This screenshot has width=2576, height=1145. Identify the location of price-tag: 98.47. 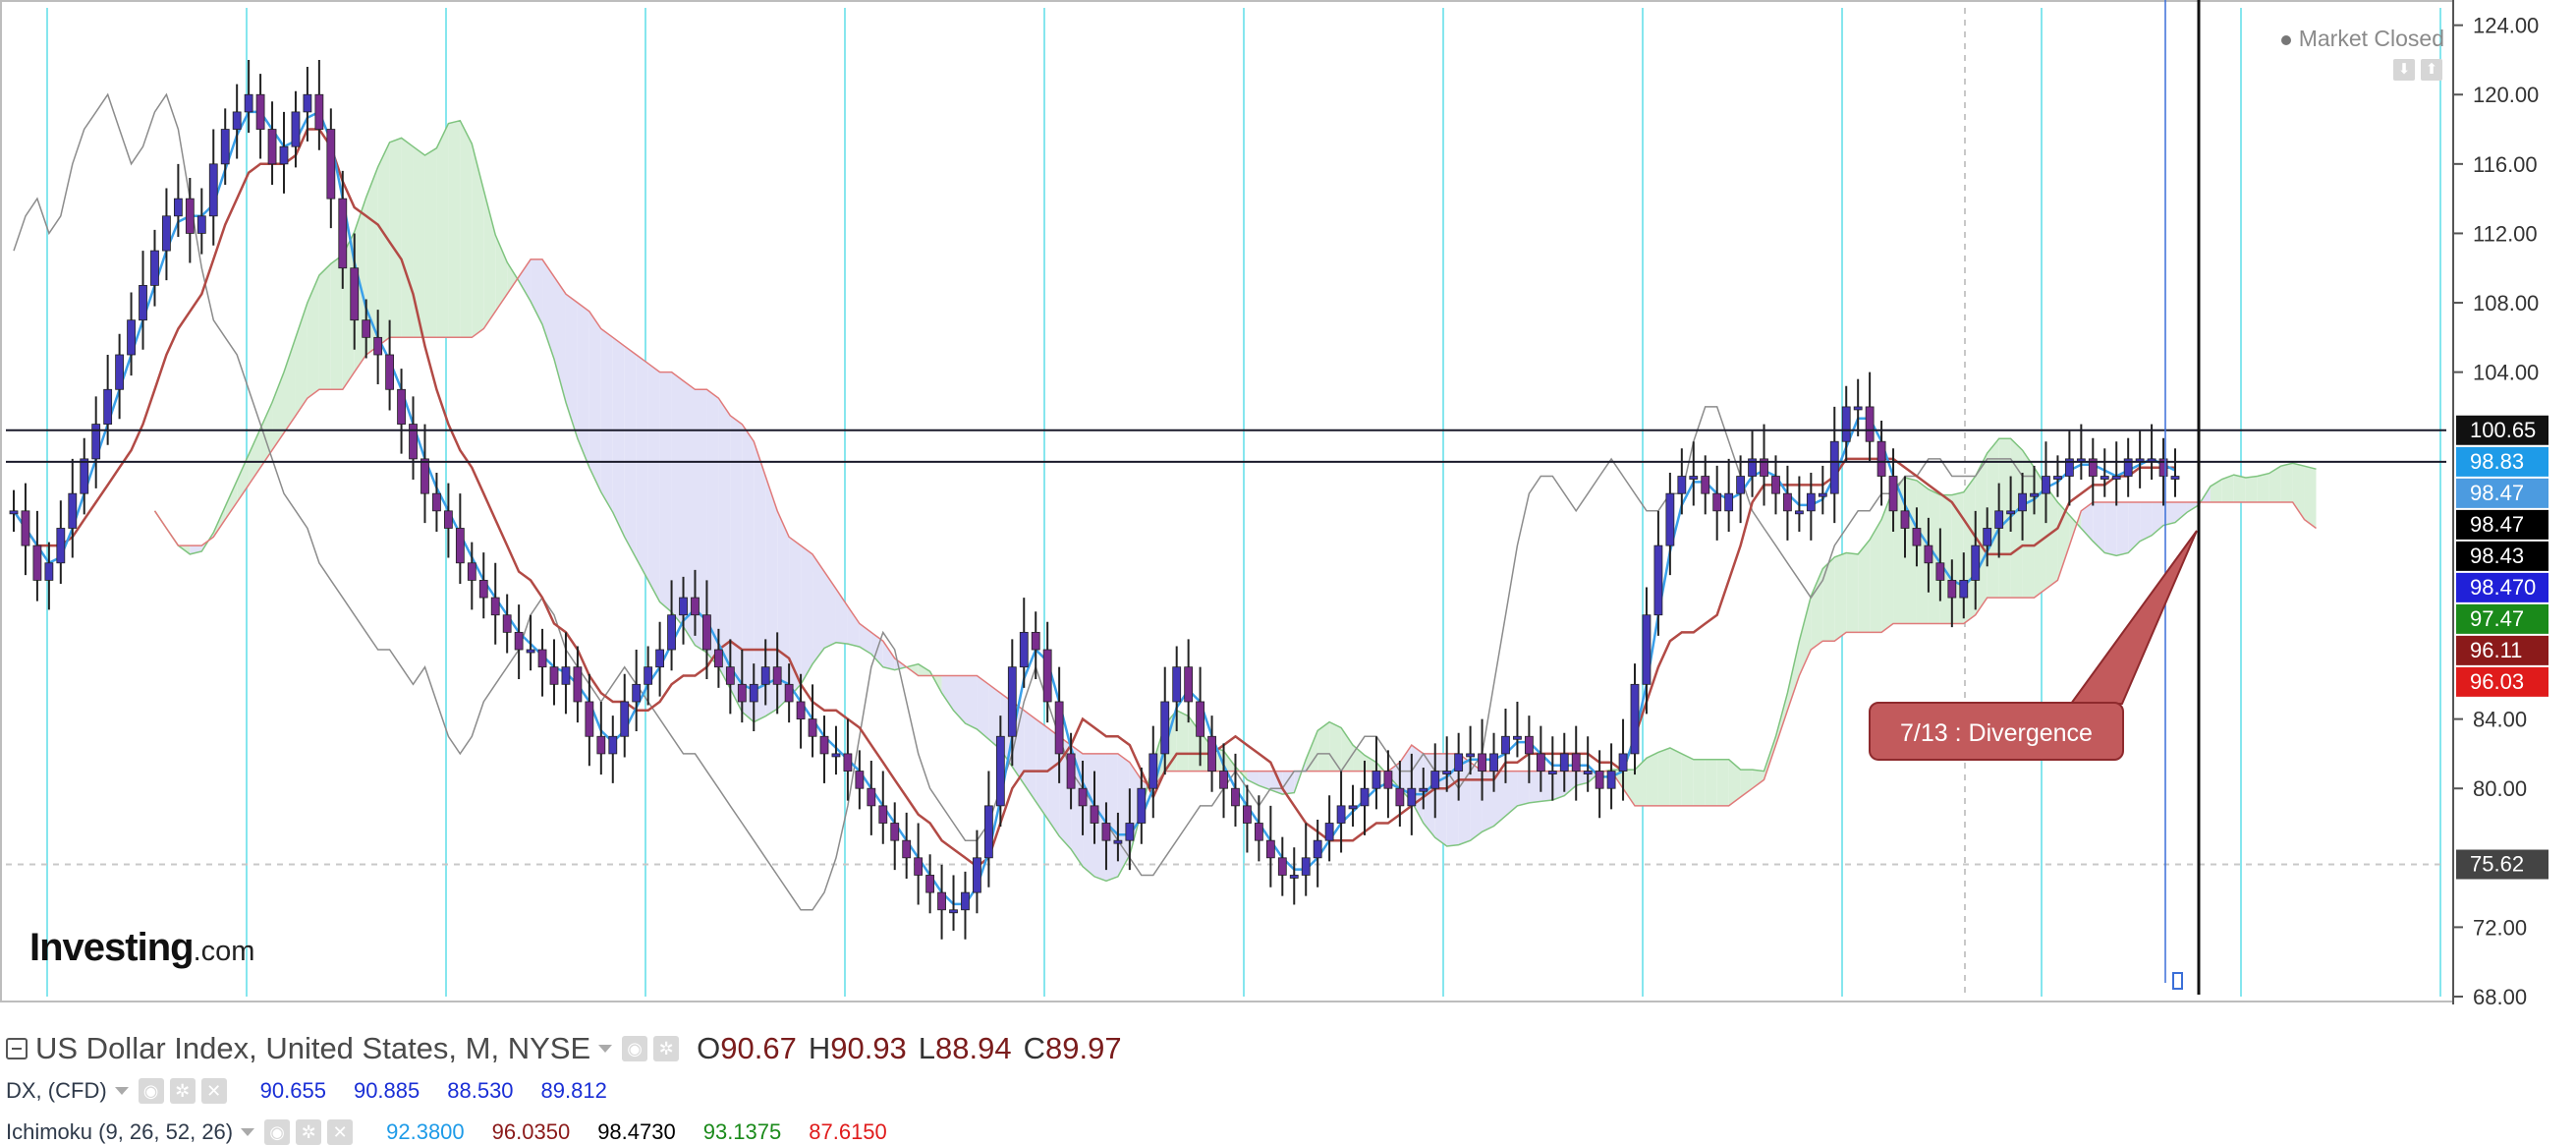
(2502, 524).